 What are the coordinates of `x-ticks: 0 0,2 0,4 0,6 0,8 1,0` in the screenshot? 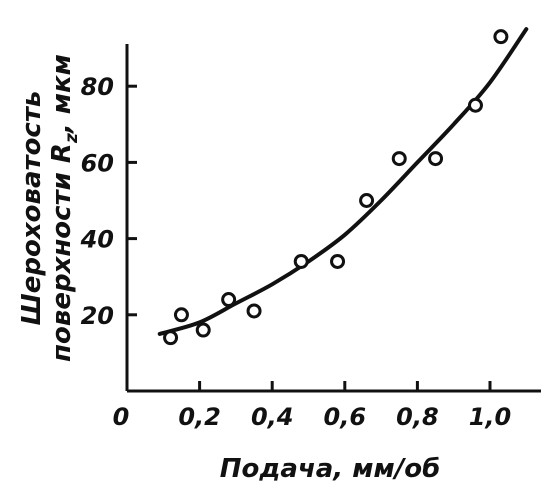 It's located at (312, 406).